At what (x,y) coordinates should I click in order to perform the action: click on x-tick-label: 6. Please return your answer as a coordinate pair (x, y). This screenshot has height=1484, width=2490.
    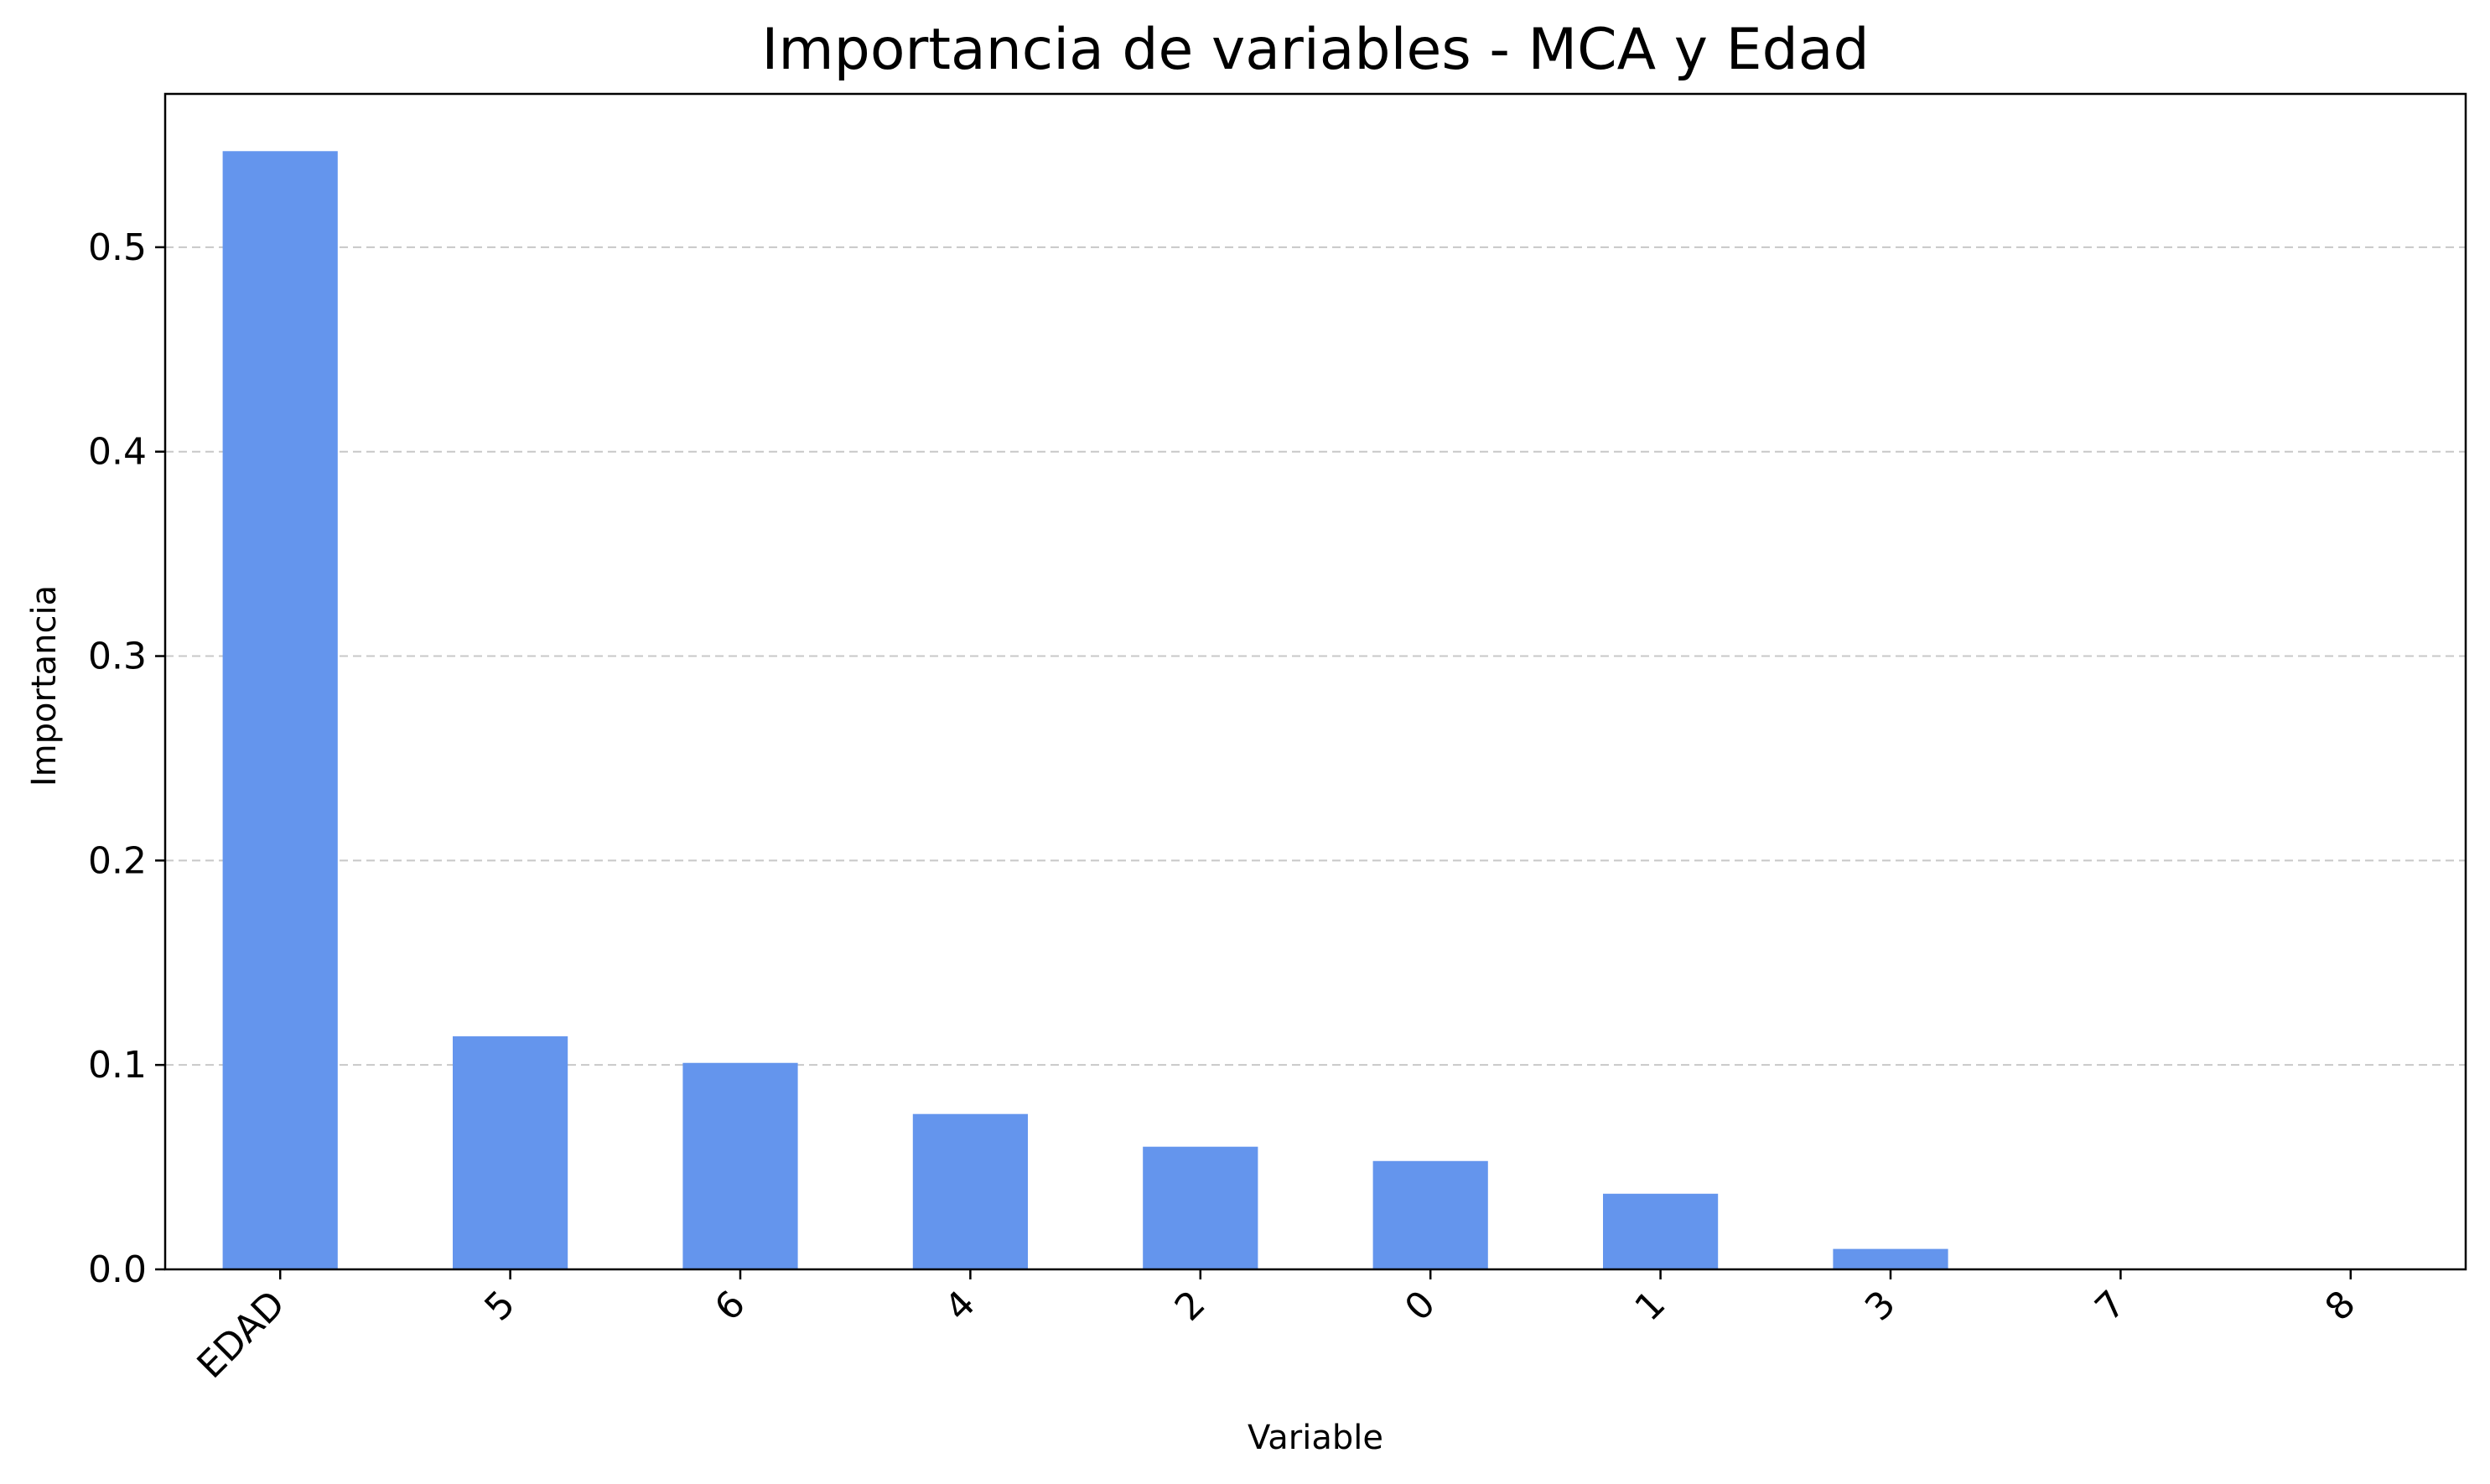
    Looking at the image, I should click on (730, 1306).